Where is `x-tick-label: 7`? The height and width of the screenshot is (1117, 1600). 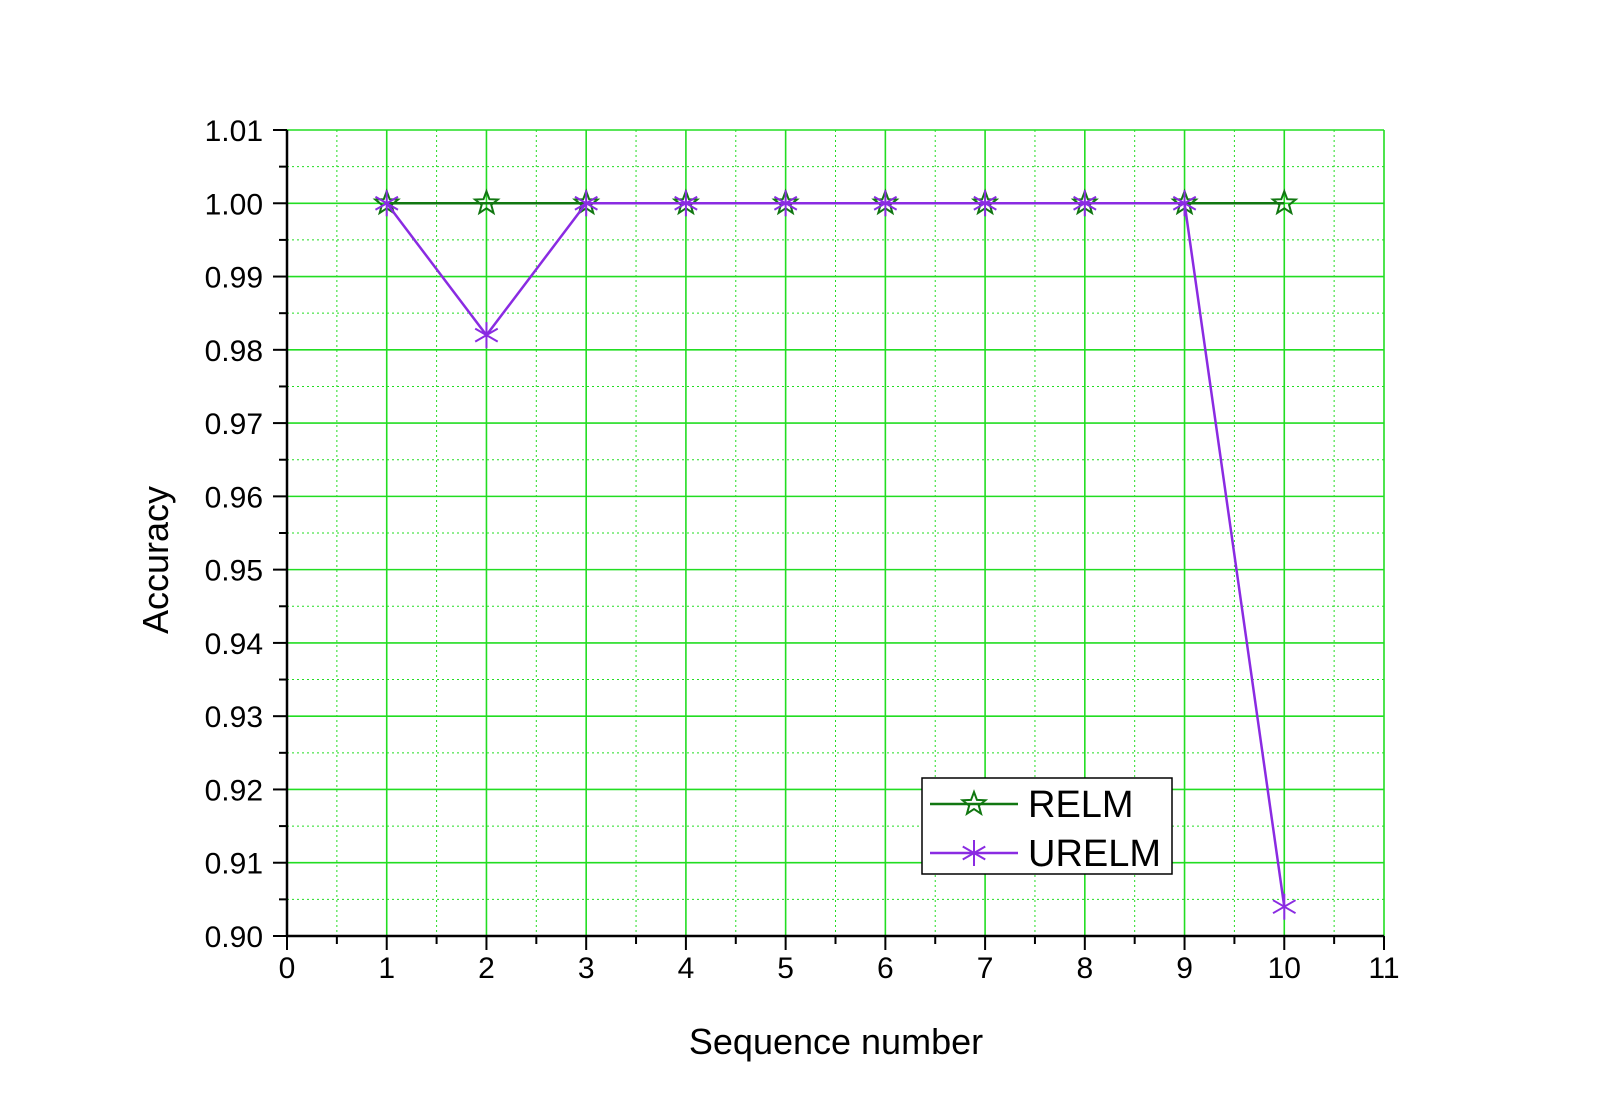 x-tick-label: 7 is located at coordinates (985, 968).